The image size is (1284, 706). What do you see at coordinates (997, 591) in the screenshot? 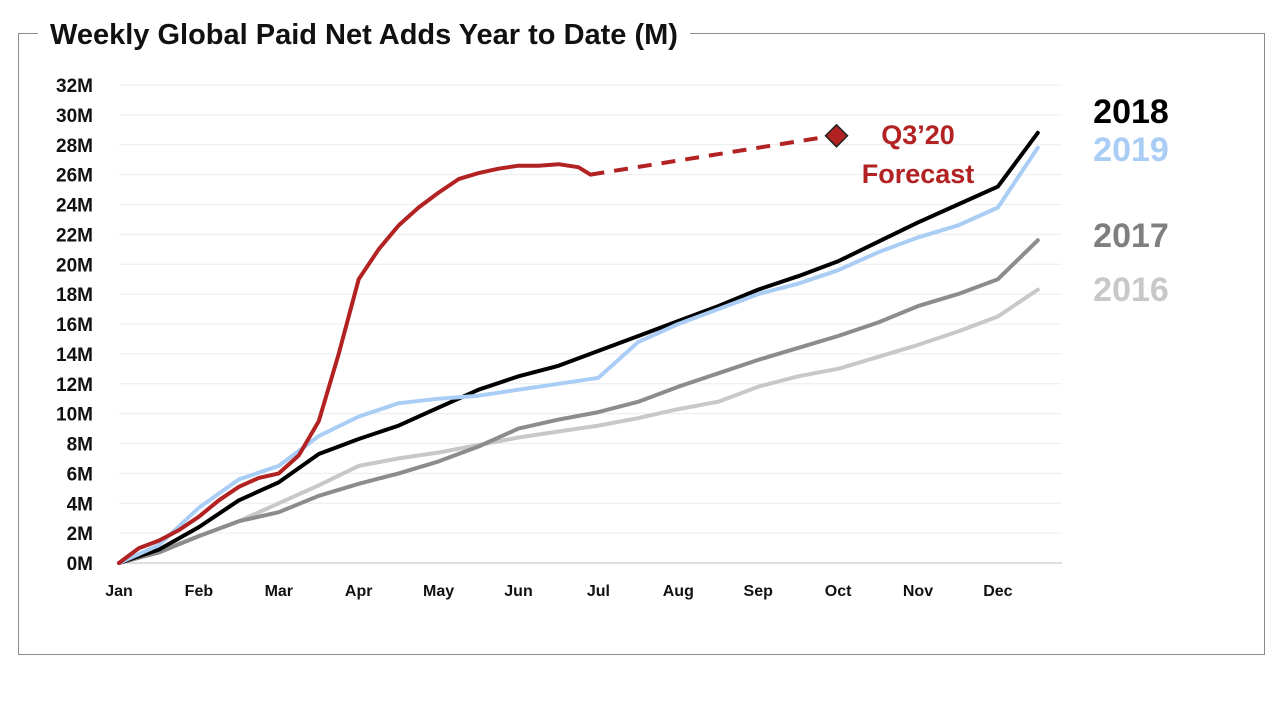
I see `x-tick-label: Dec` at bounding box center [997, 591].